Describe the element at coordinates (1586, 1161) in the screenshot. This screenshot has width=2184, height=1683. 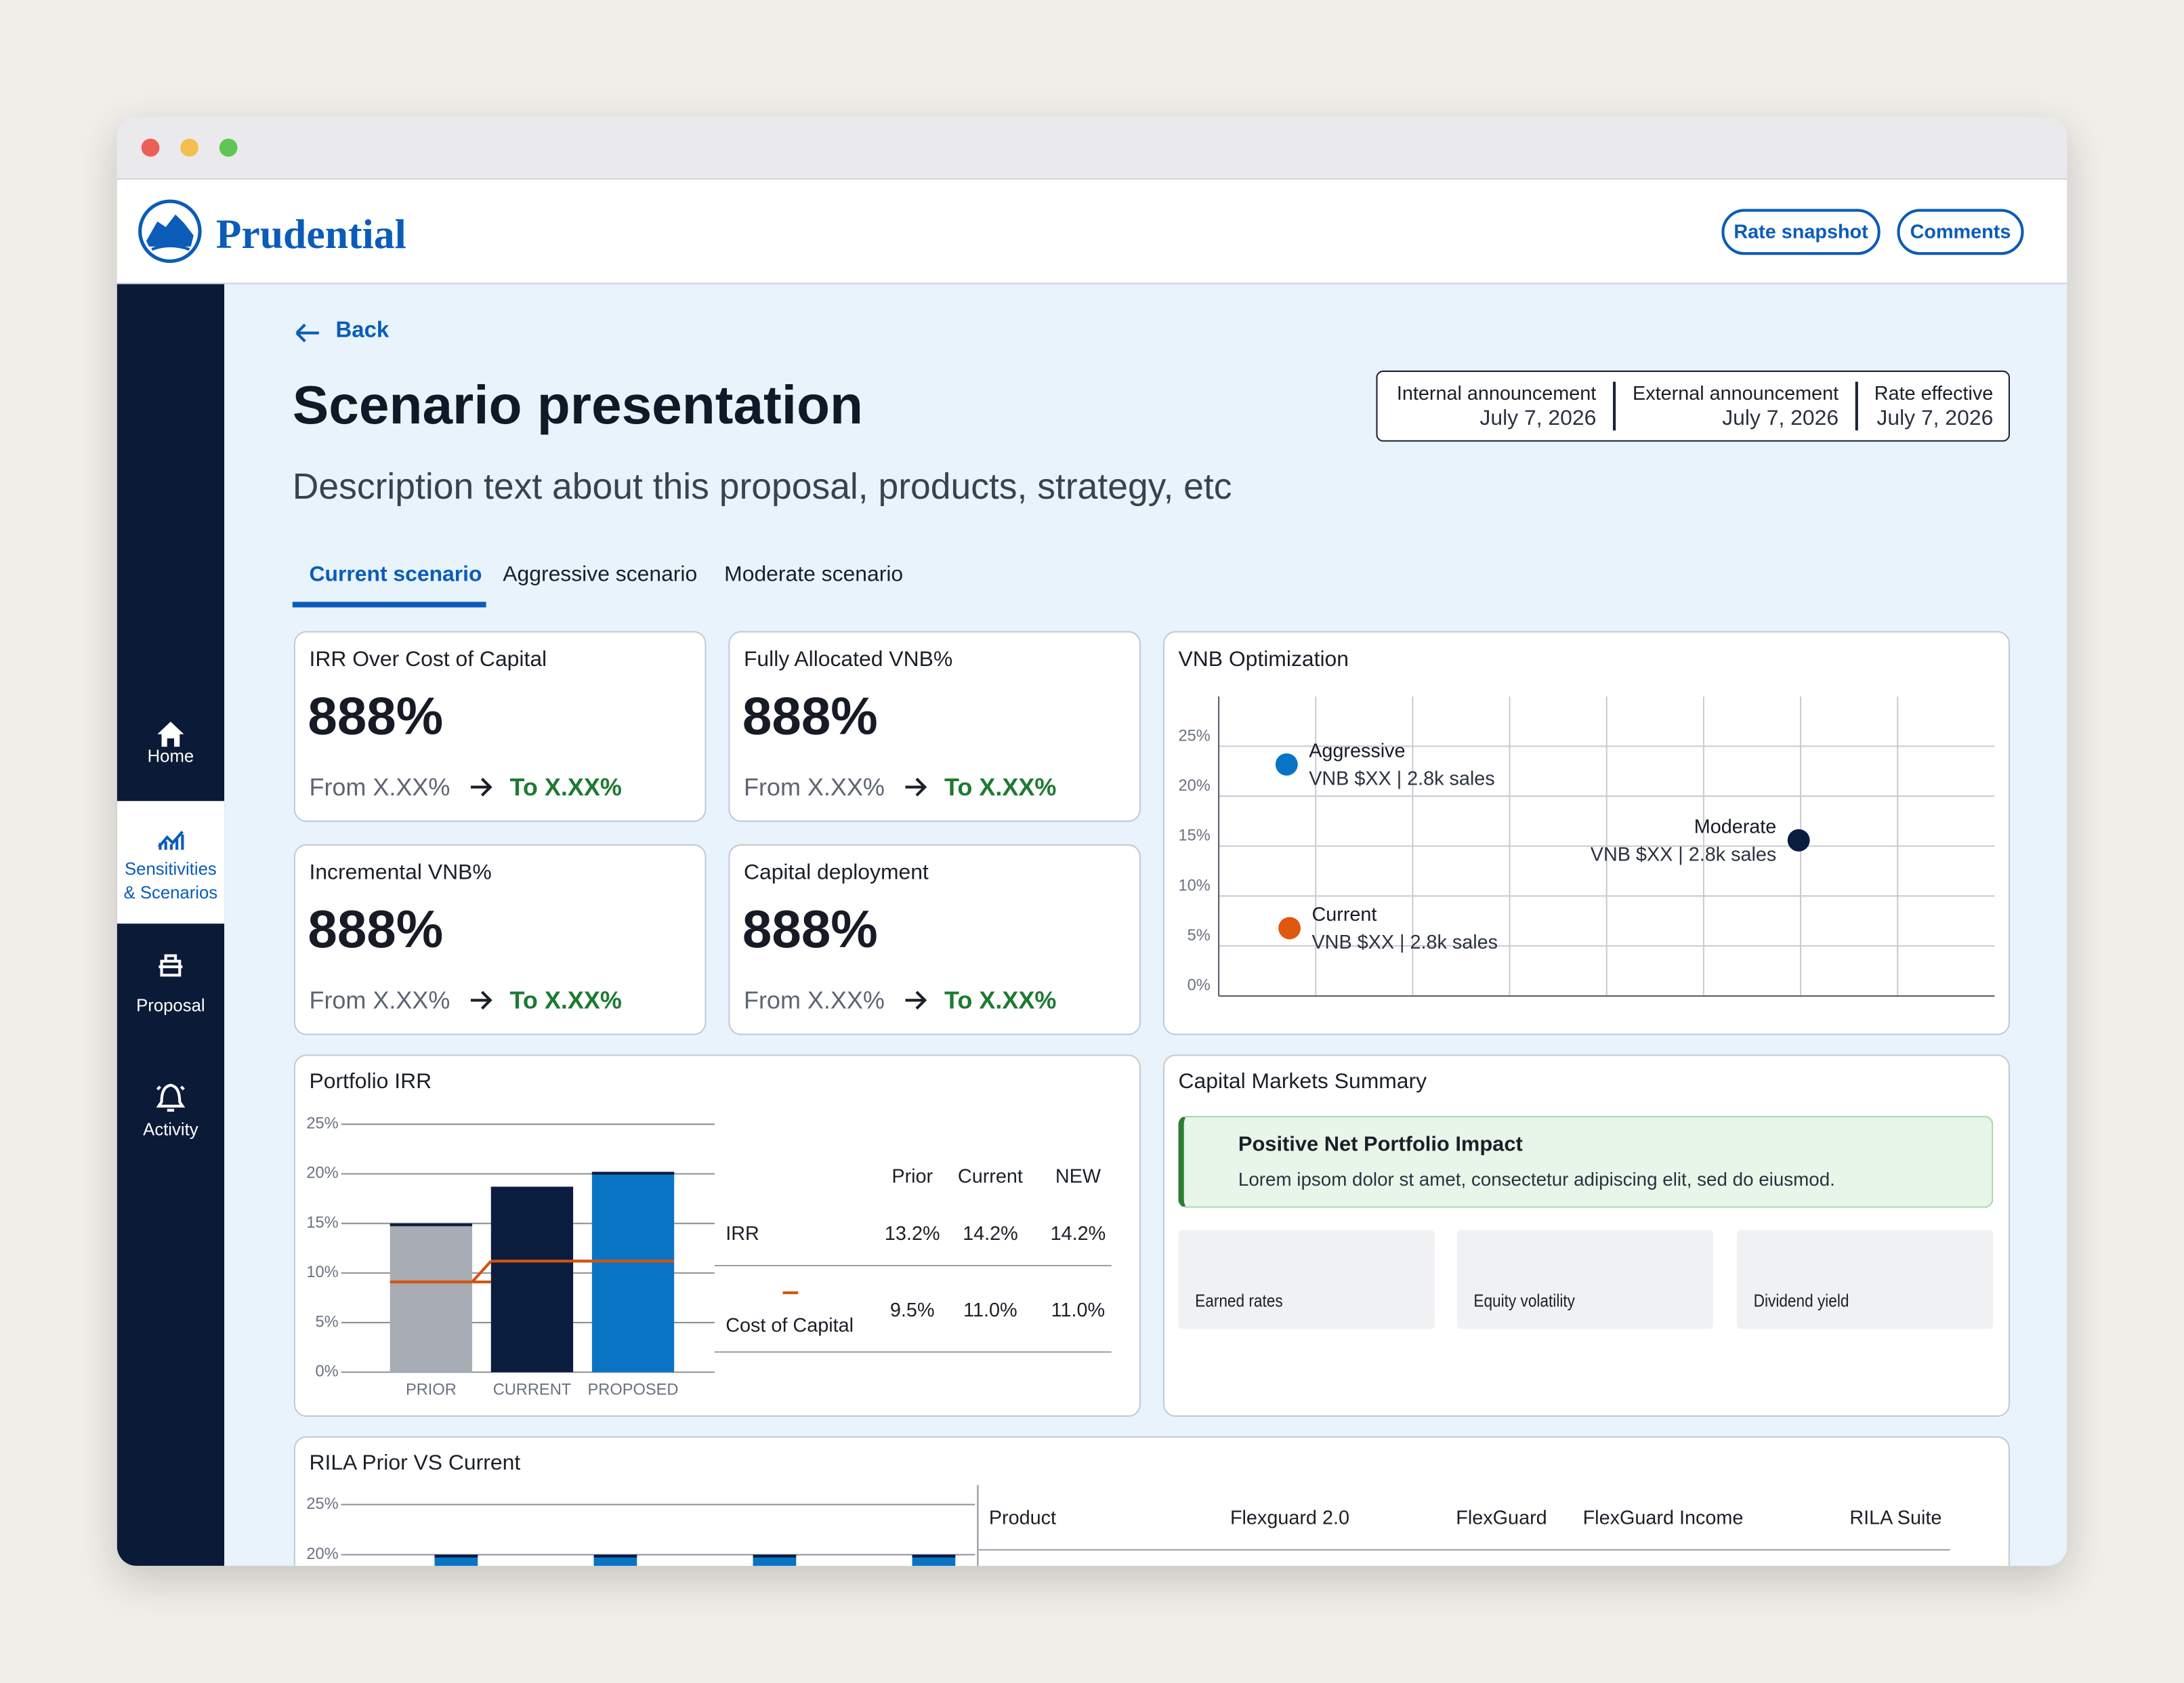
I see `alert` at that location.